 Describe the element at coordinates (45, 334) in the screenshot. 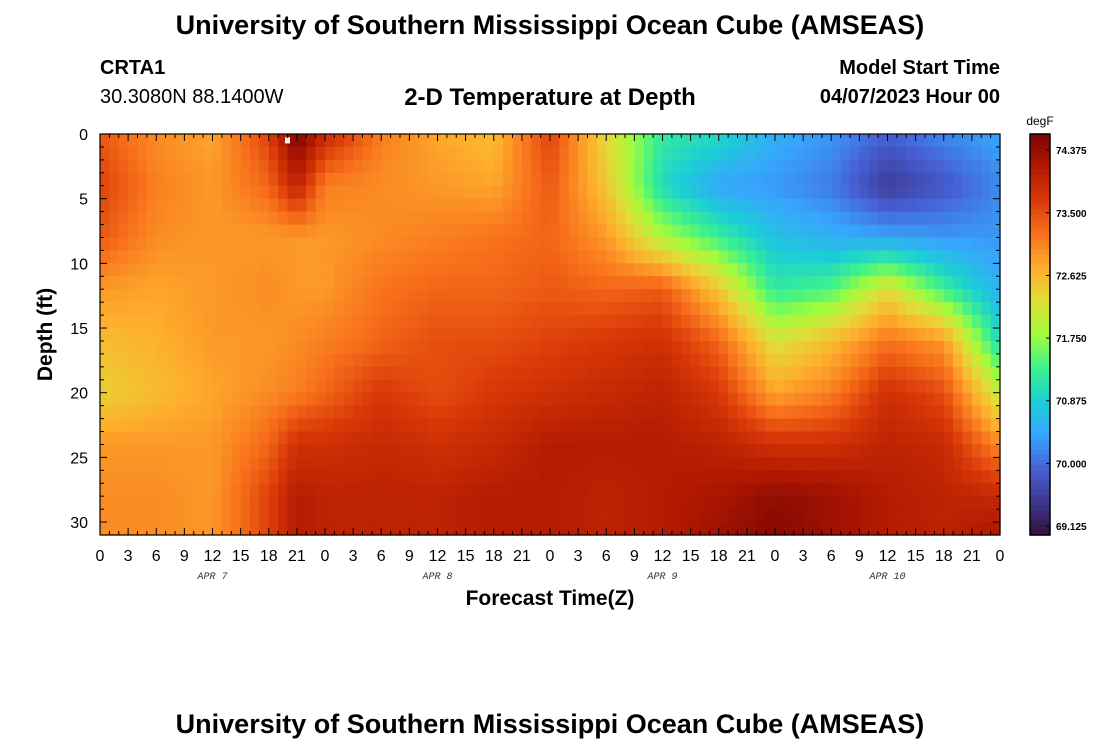

I see `y-axis-title: Depth (ft)` at that location.